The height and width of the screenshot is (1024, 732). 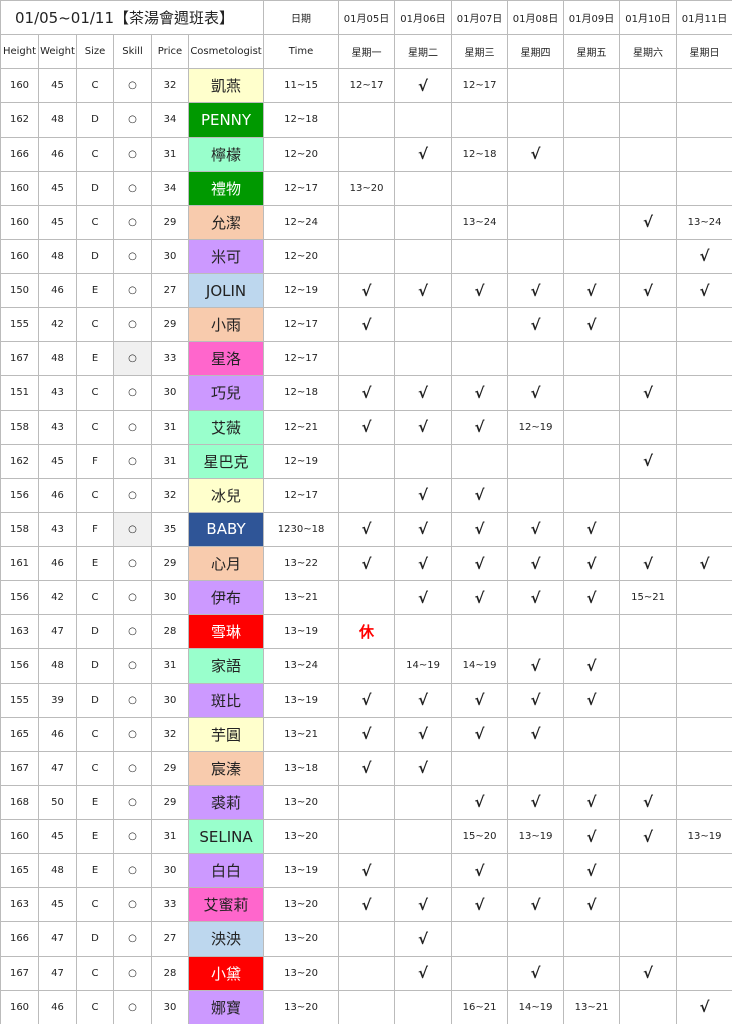 I want to click on data-row: 167 48 E ○ 33 星洛 12~17, so click(x=366, y=359).